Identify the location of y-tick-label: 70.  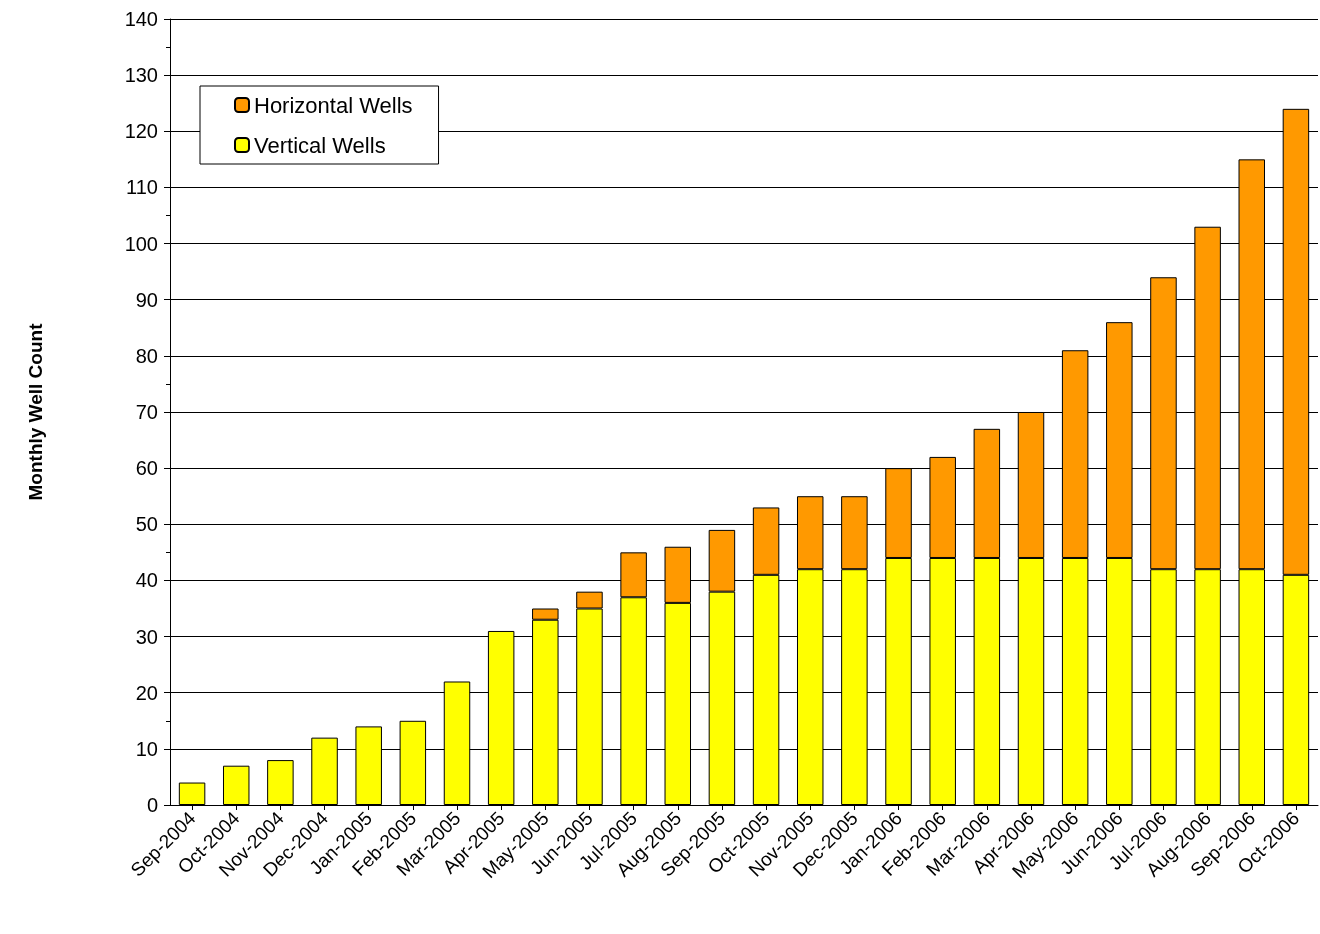
(146, 412).